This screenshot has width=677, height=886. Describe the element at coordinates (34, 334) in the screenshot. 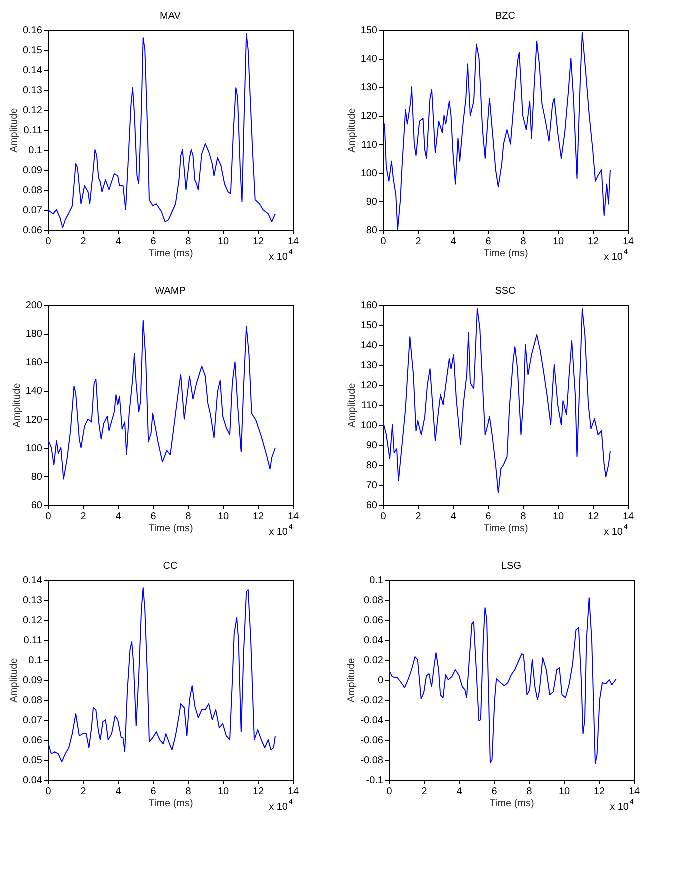

I see `y-tick-label: 180` at that location.